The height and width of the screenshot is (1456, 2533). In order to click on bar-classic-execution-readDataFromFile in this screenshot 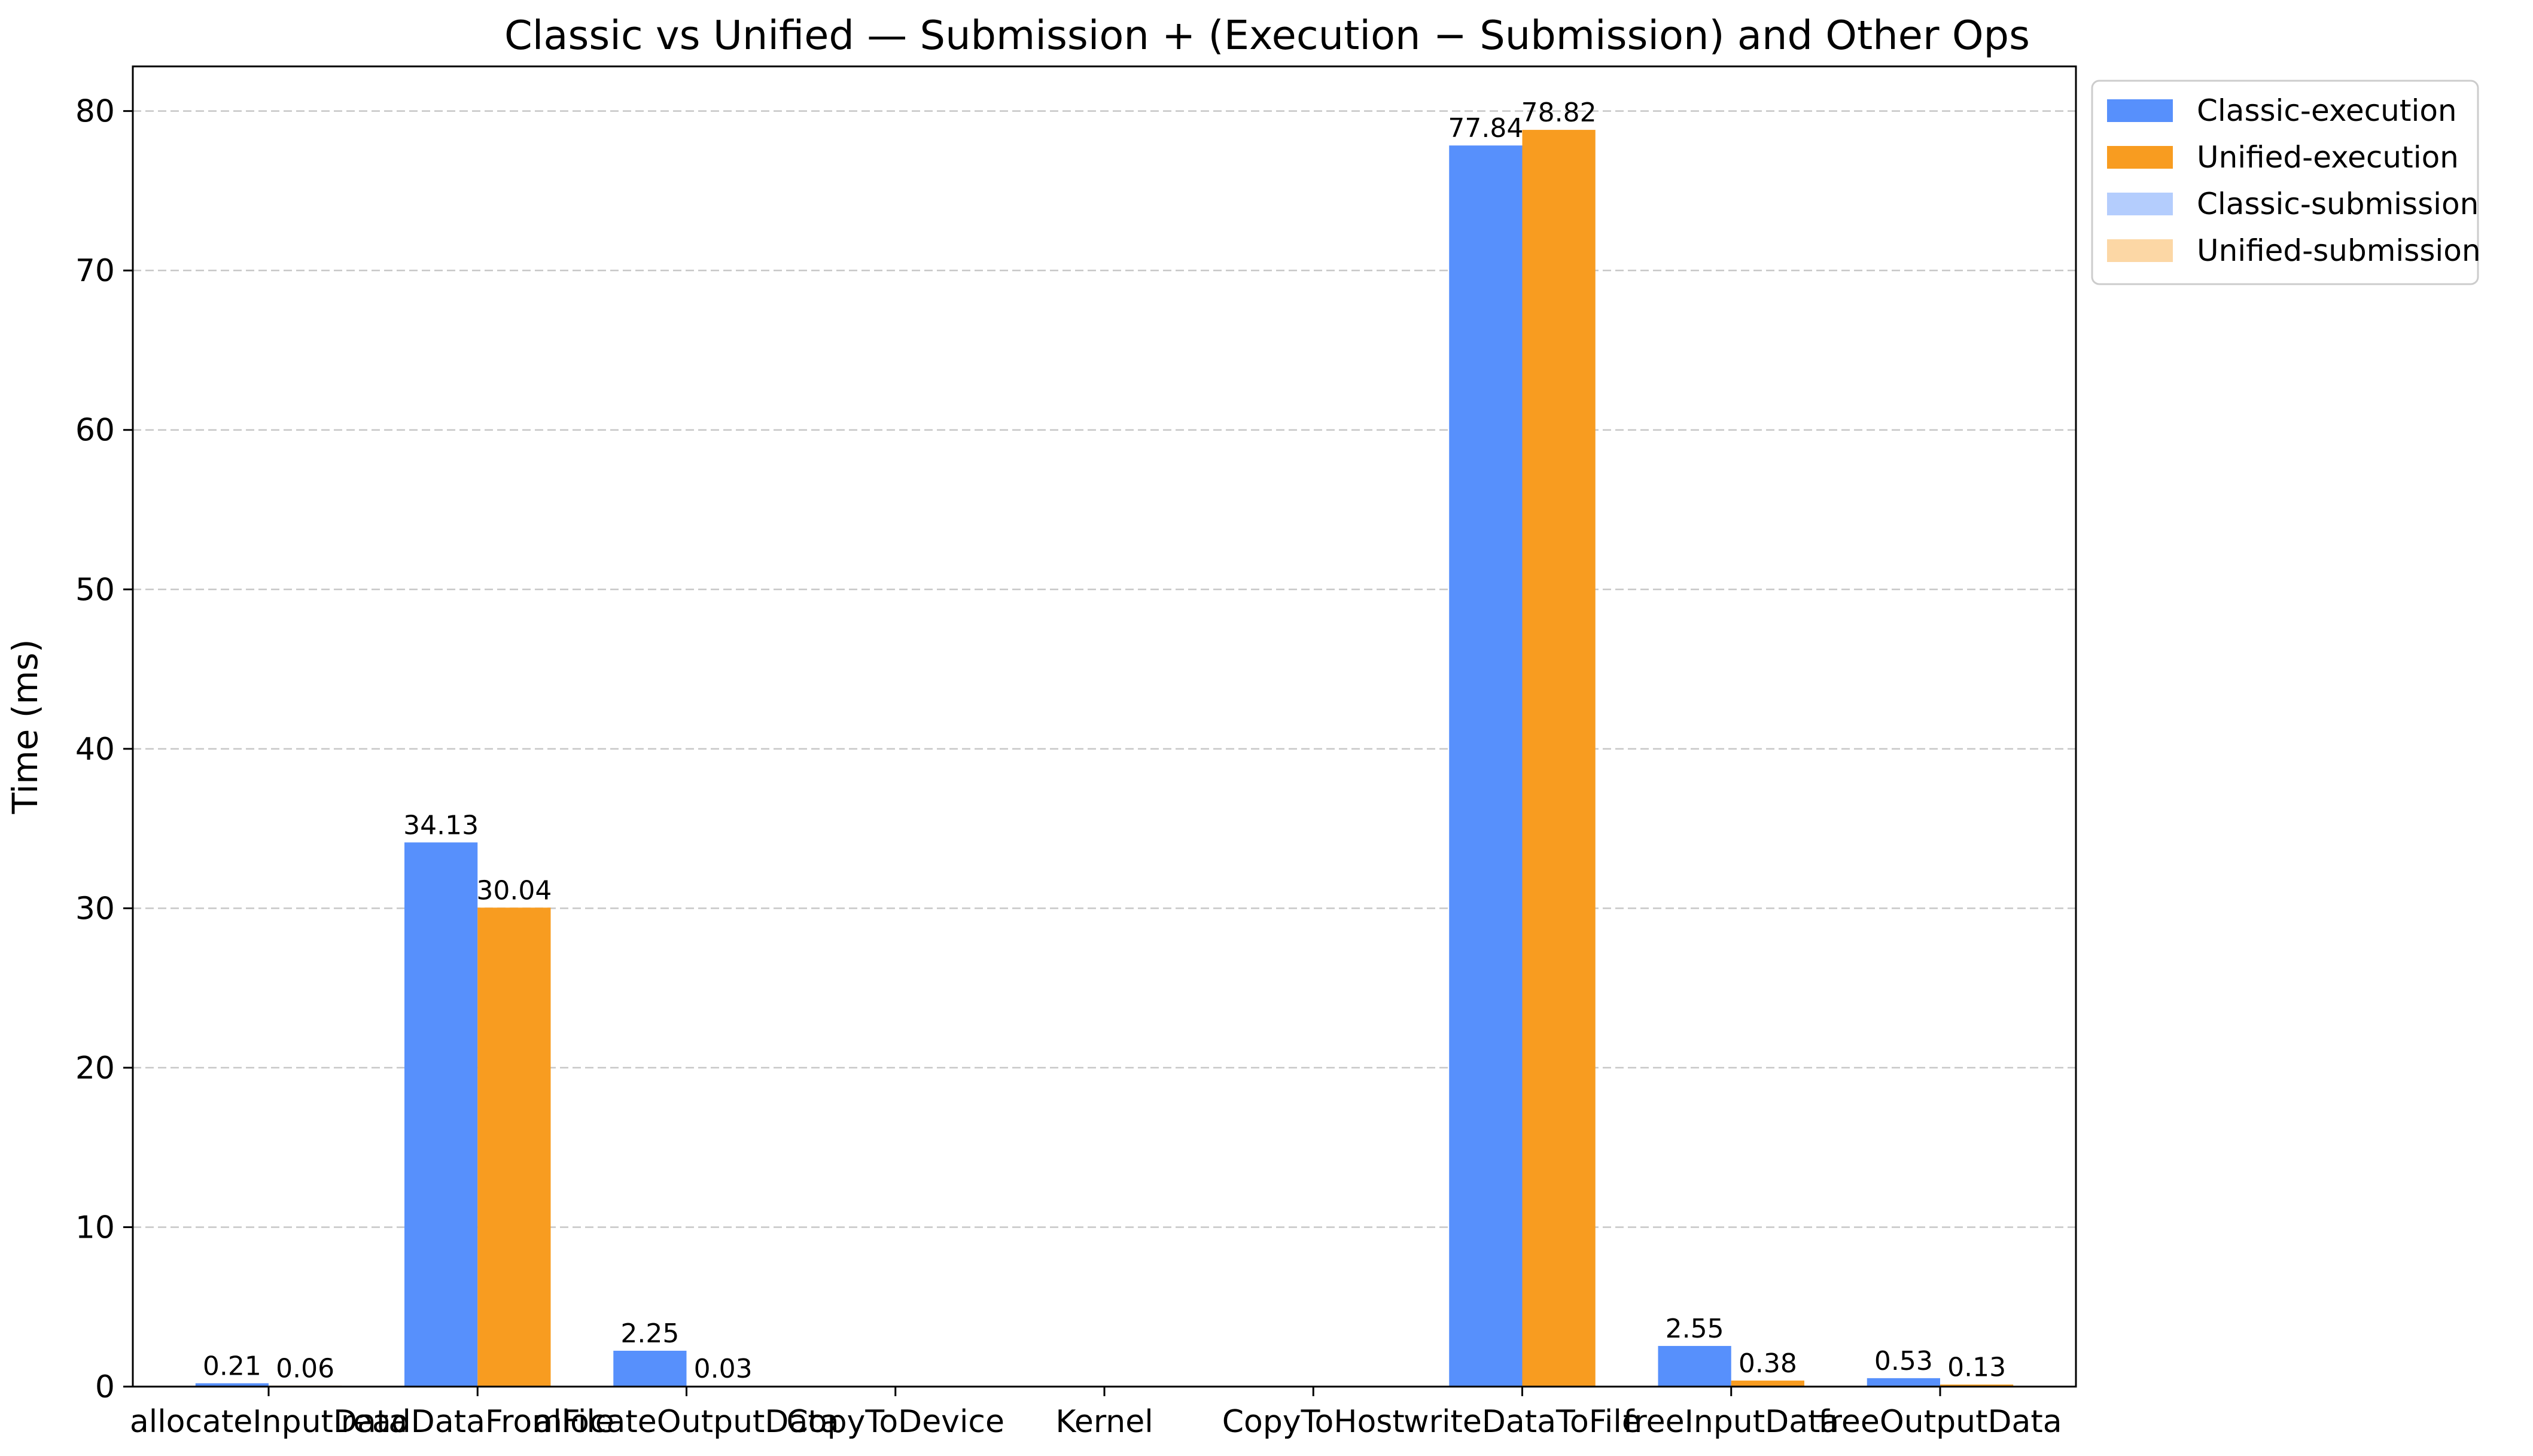, I will do `click(441, 1114)`.